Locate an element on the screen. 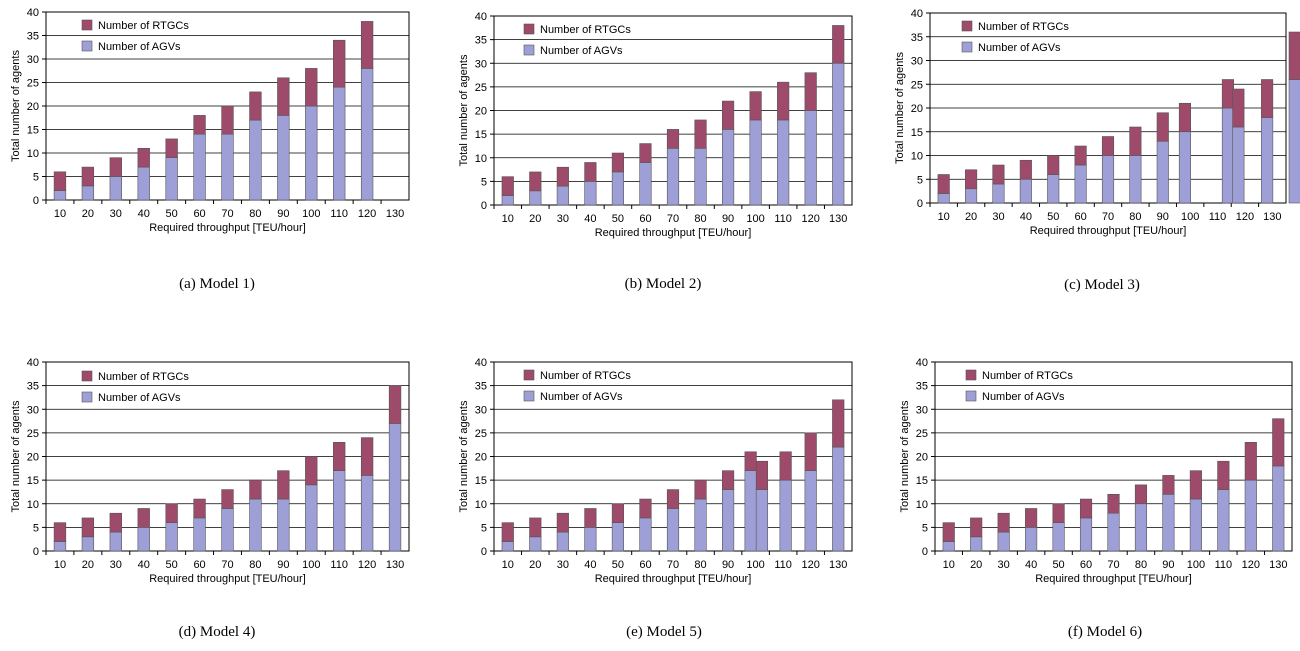  legend-swatch-rtgc is located at coordinates (971, 375).